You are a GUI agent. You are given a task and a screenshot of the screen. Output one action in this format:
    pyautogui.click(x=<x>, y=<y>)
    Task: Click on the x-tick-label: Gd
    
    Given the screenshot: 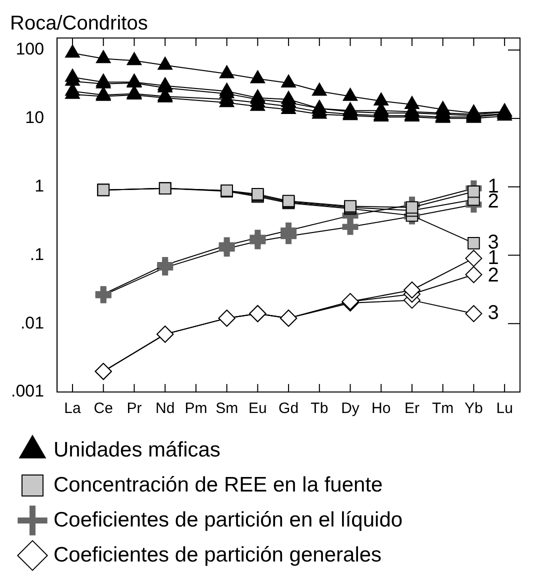 What is the action you would take?
    pyautogui.click(x=288, y=409)
    